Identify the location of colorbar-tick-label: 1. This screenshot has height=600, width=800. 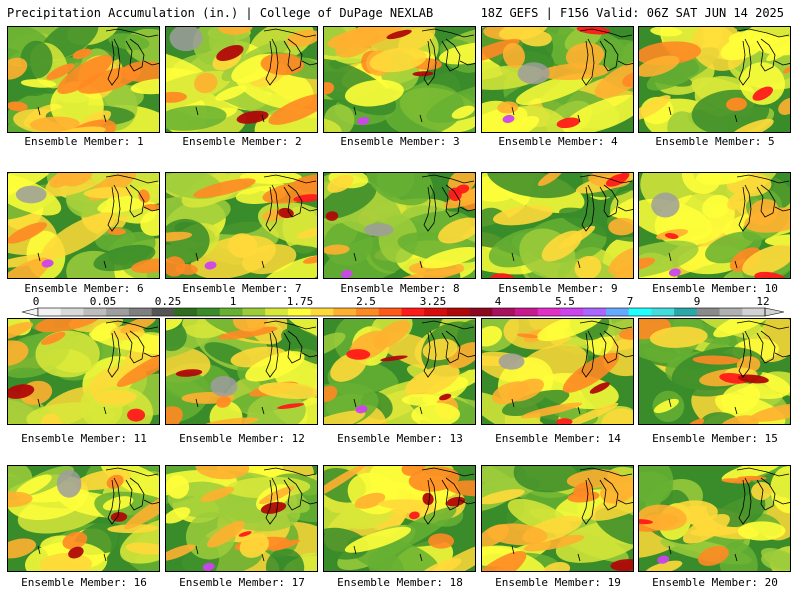
(233, 301).